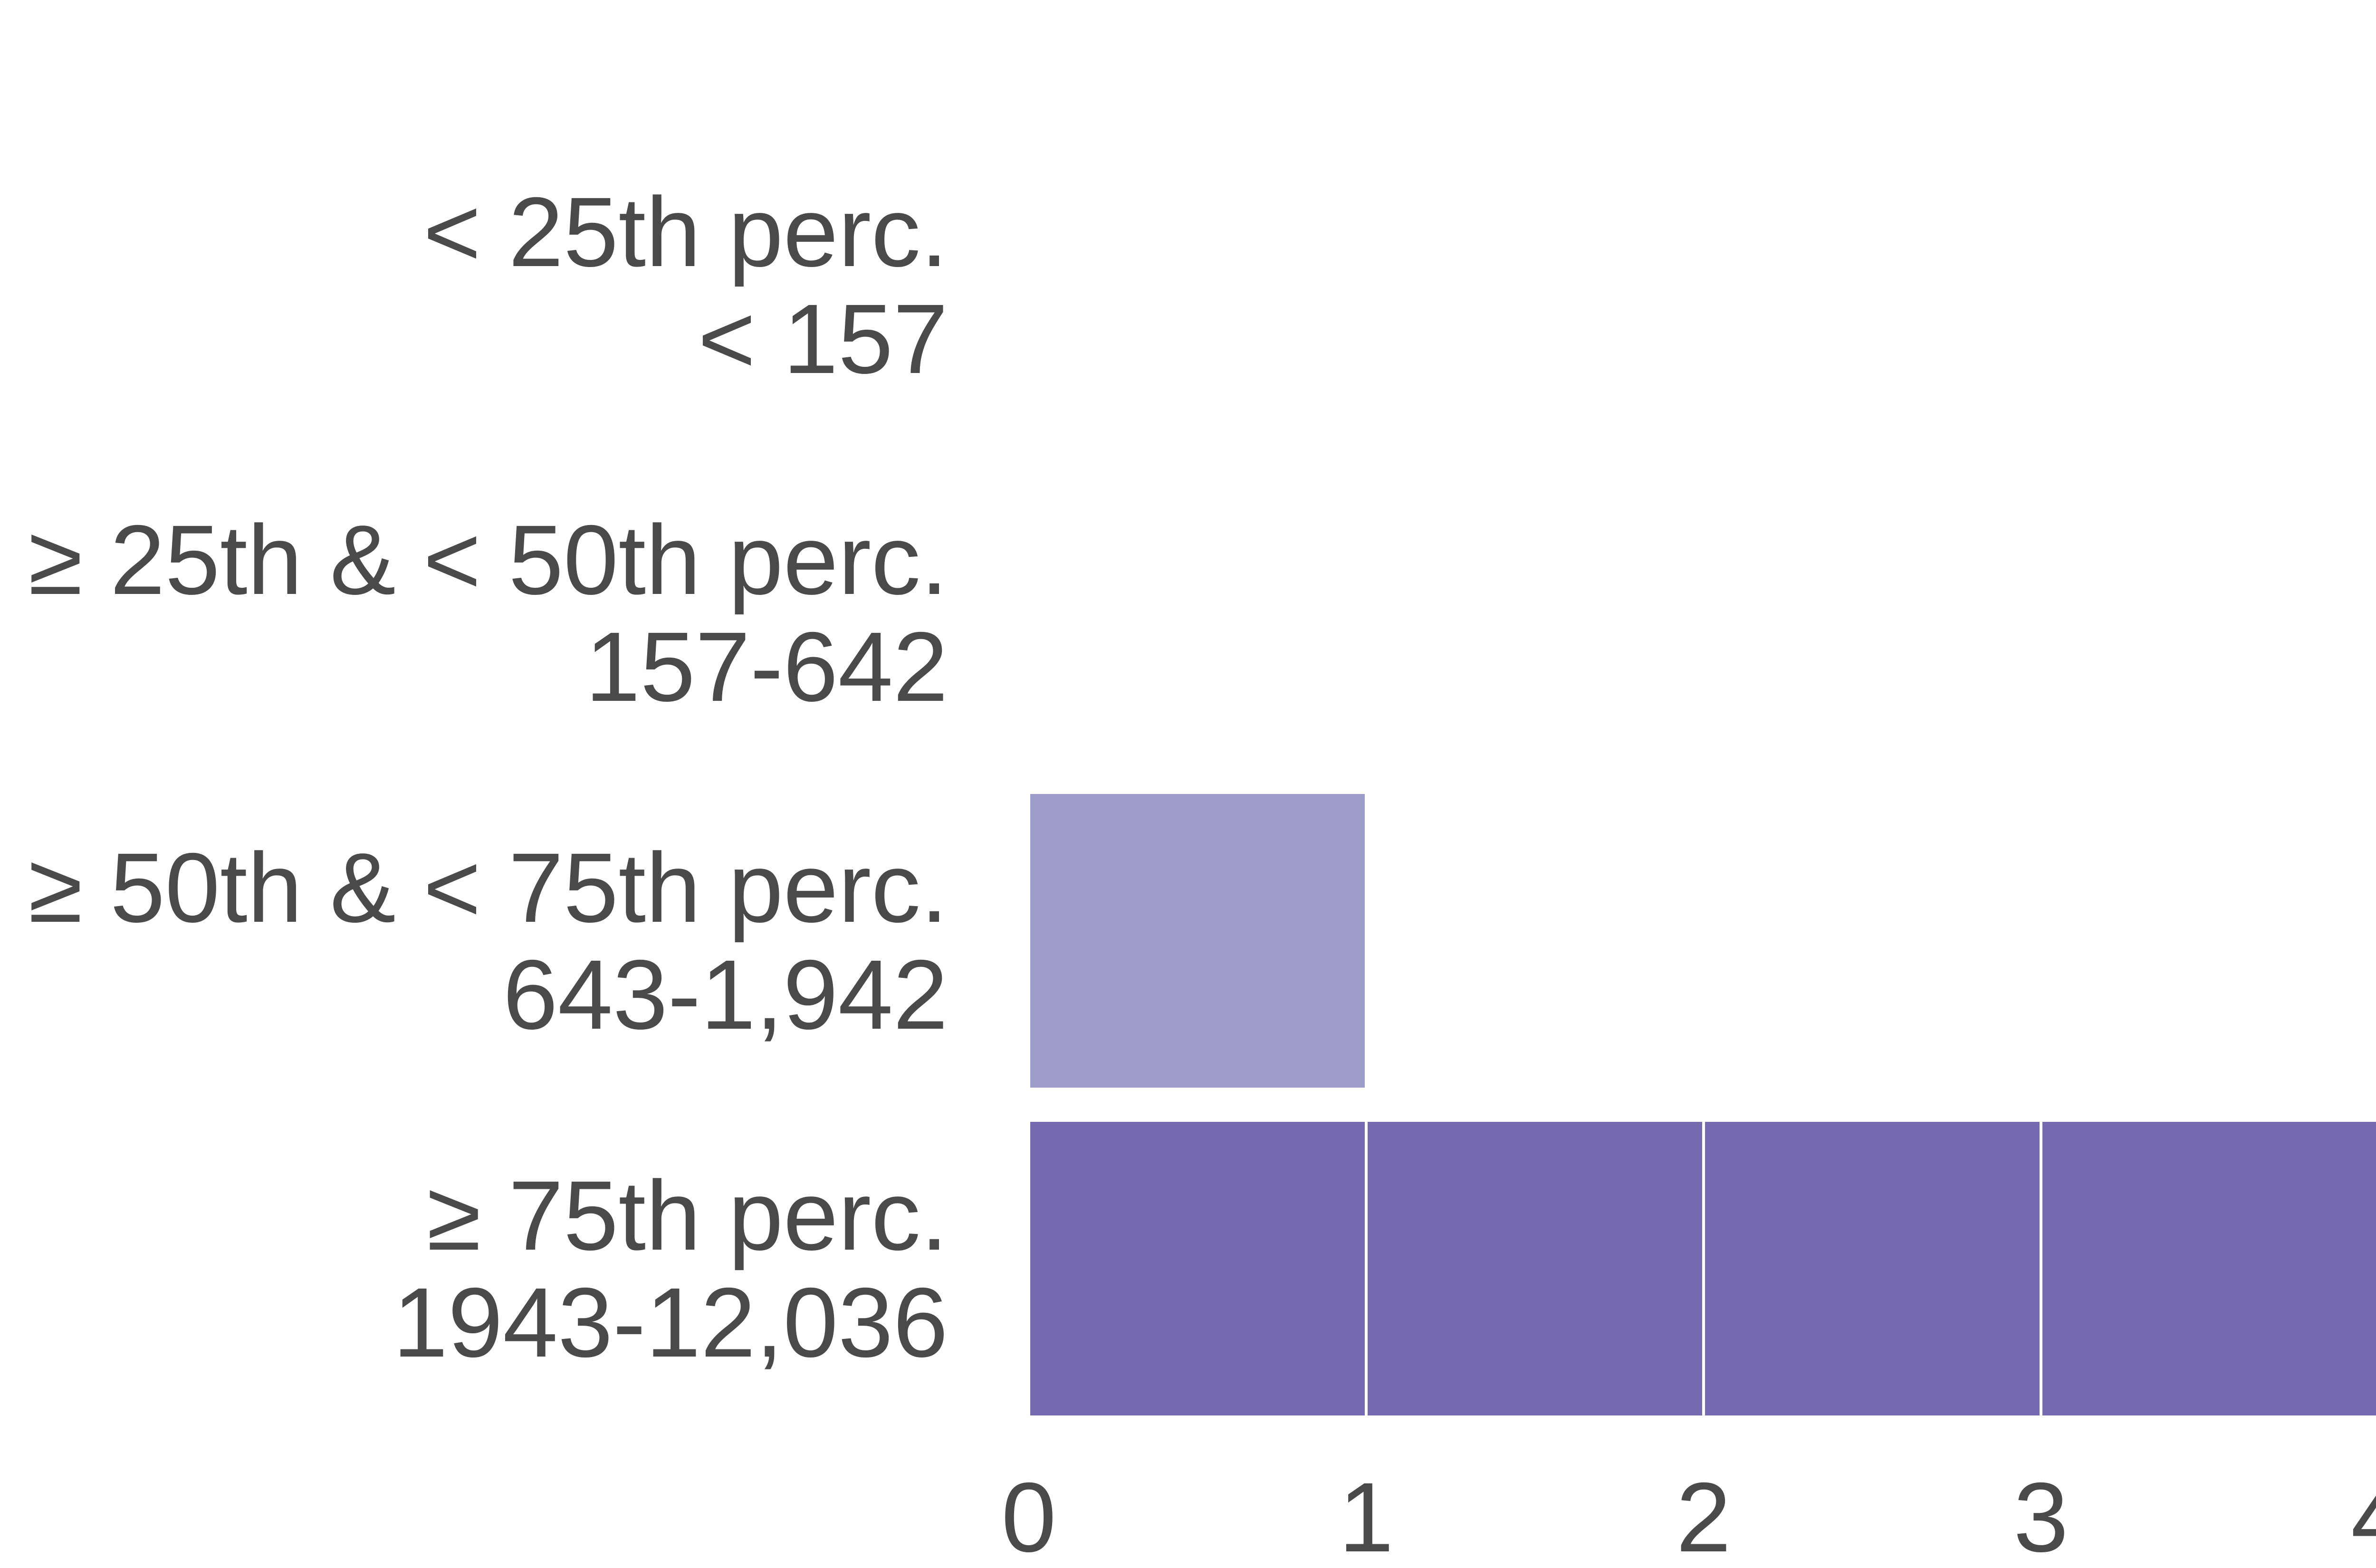 The height and width of the screenshot is (1568, 2376). Describe the element at coordinates (687, 1216) in the screenshot. I see `category-label-line1: ≥ 75th perc.` at that location.